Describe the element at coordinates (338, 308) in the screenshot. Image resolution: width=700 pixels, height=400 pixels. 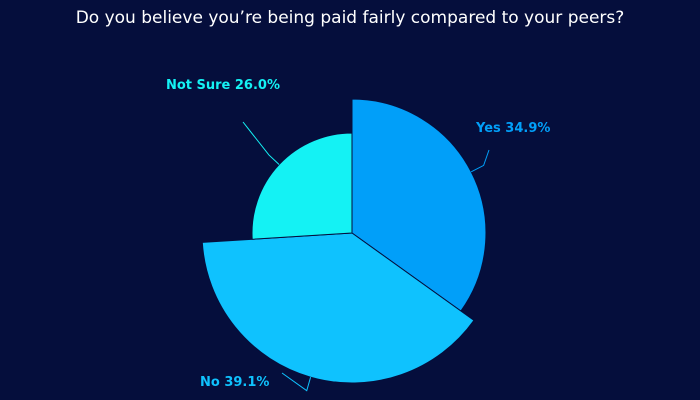
I see `pie-slice-no` at that location.